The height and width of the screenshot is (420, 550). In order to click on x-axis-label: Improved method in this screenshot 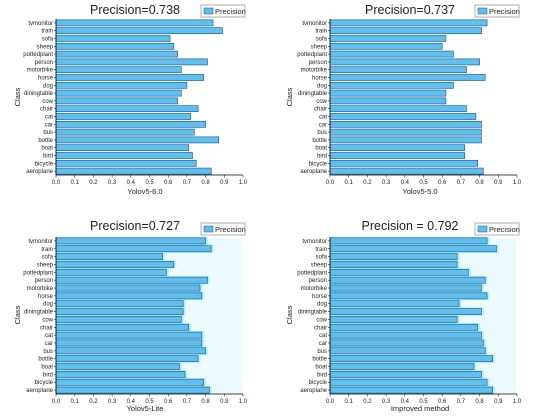, I will do `click(420, 408)`.